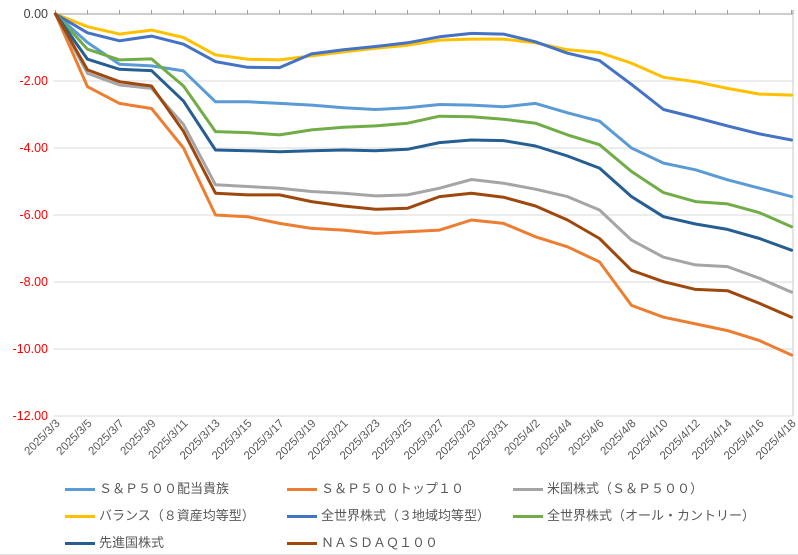  Describe the element at coordinates (164, 488) in the screenshot. I see `legend-label: Ｓ＆Ｐ５００配当貴族` at that location.